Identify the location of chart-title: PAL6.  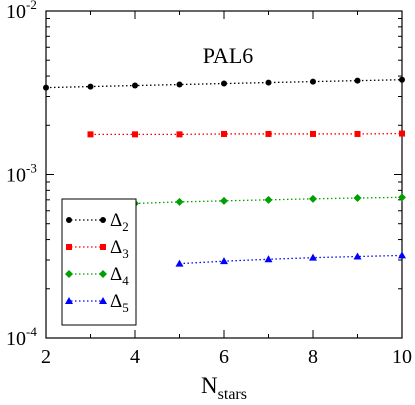
(228, 55).